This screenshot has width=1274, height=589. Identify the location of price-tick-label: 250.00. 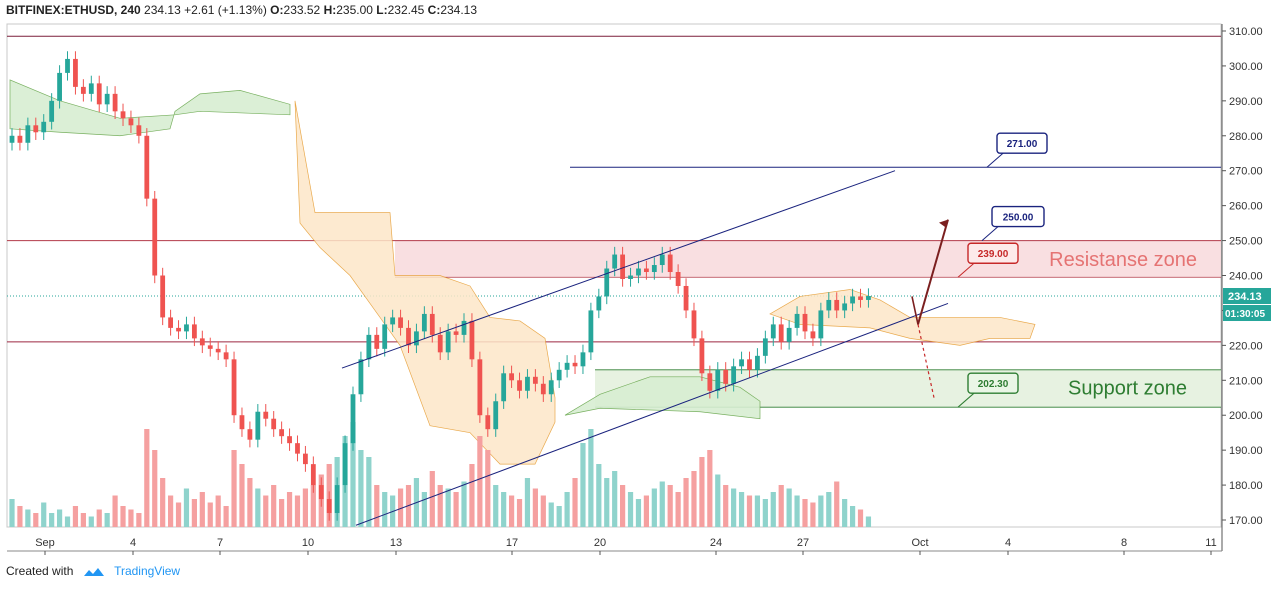
(1246, 242).